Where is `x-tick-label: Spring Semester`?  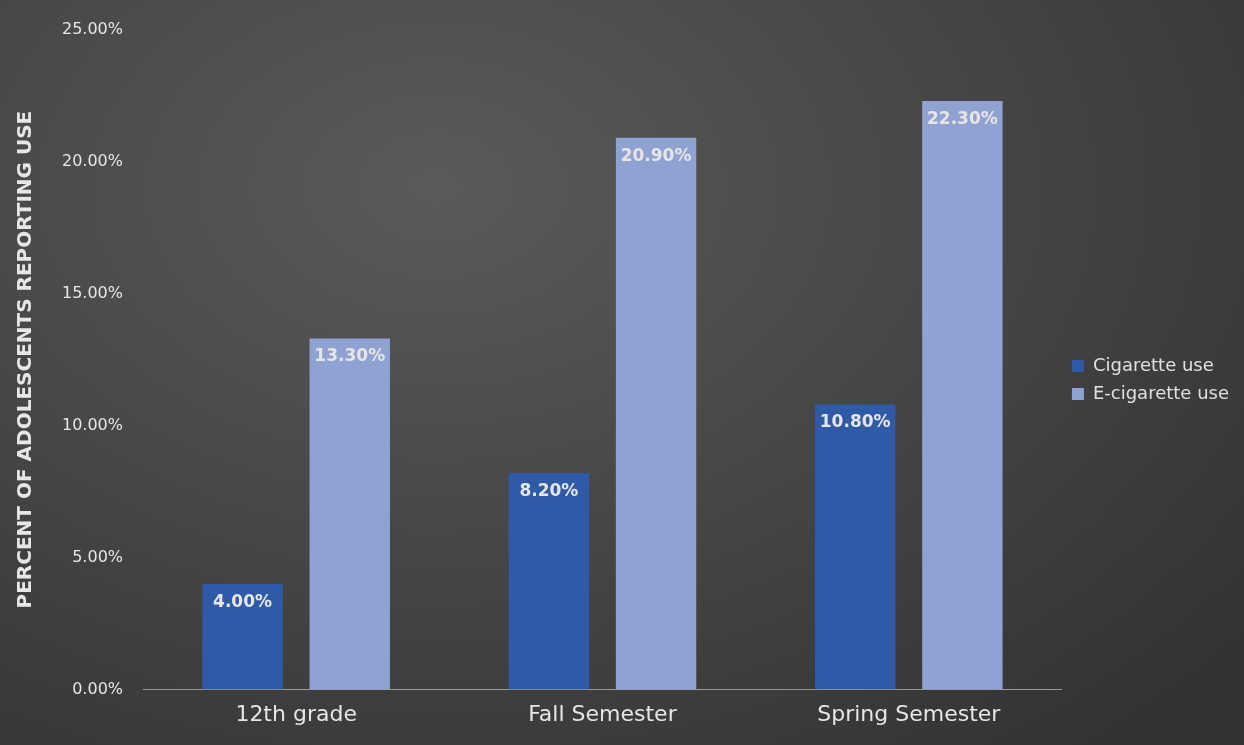 x-tick-label: Spring Semester is located at coordinates (909, 713).